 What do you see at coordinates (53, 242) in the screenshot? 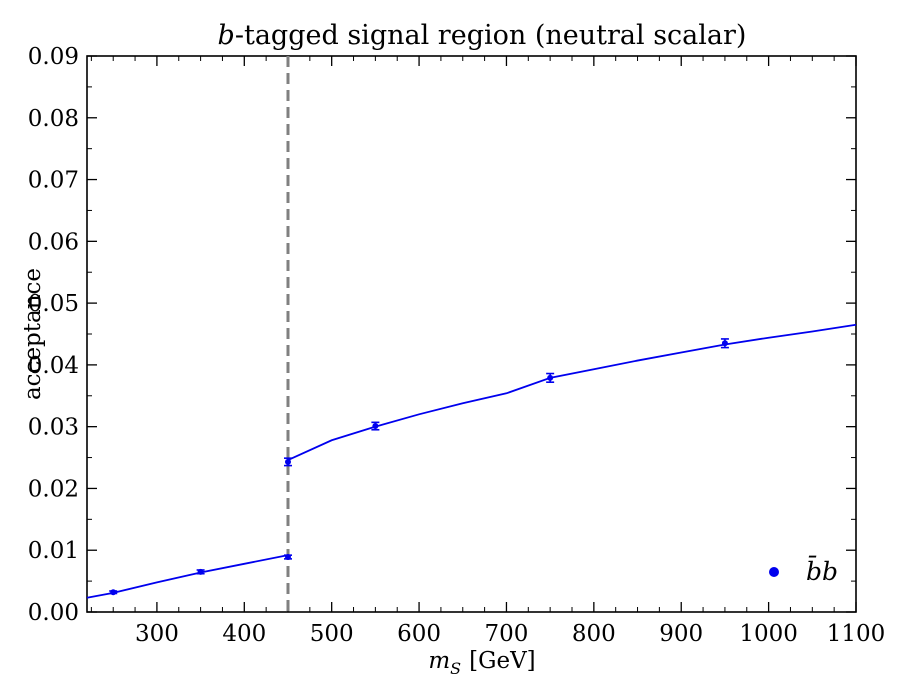
I see `y-tick-label: 0.06` at bounding box center [53, 242].